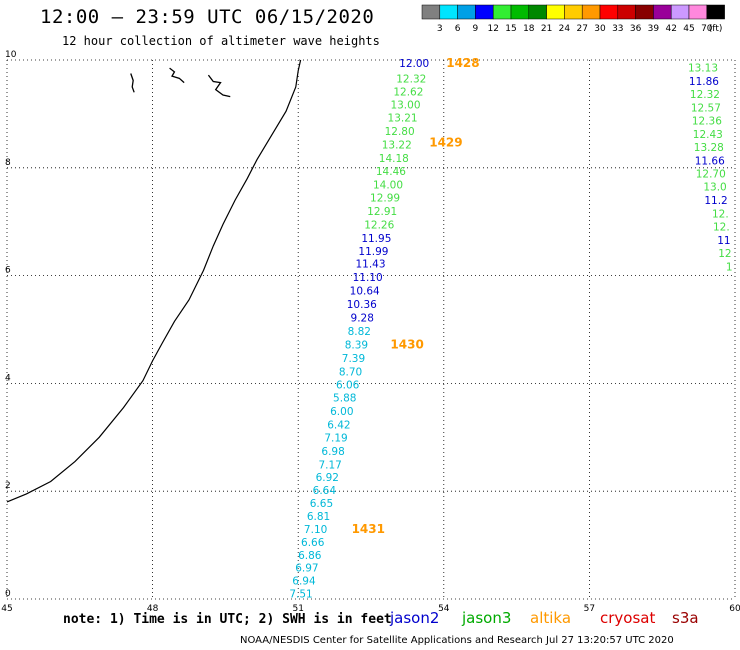  Describe the element at coordinates (415, 618) in the screenshot. I see `legend-jason2: jason2` at that location.